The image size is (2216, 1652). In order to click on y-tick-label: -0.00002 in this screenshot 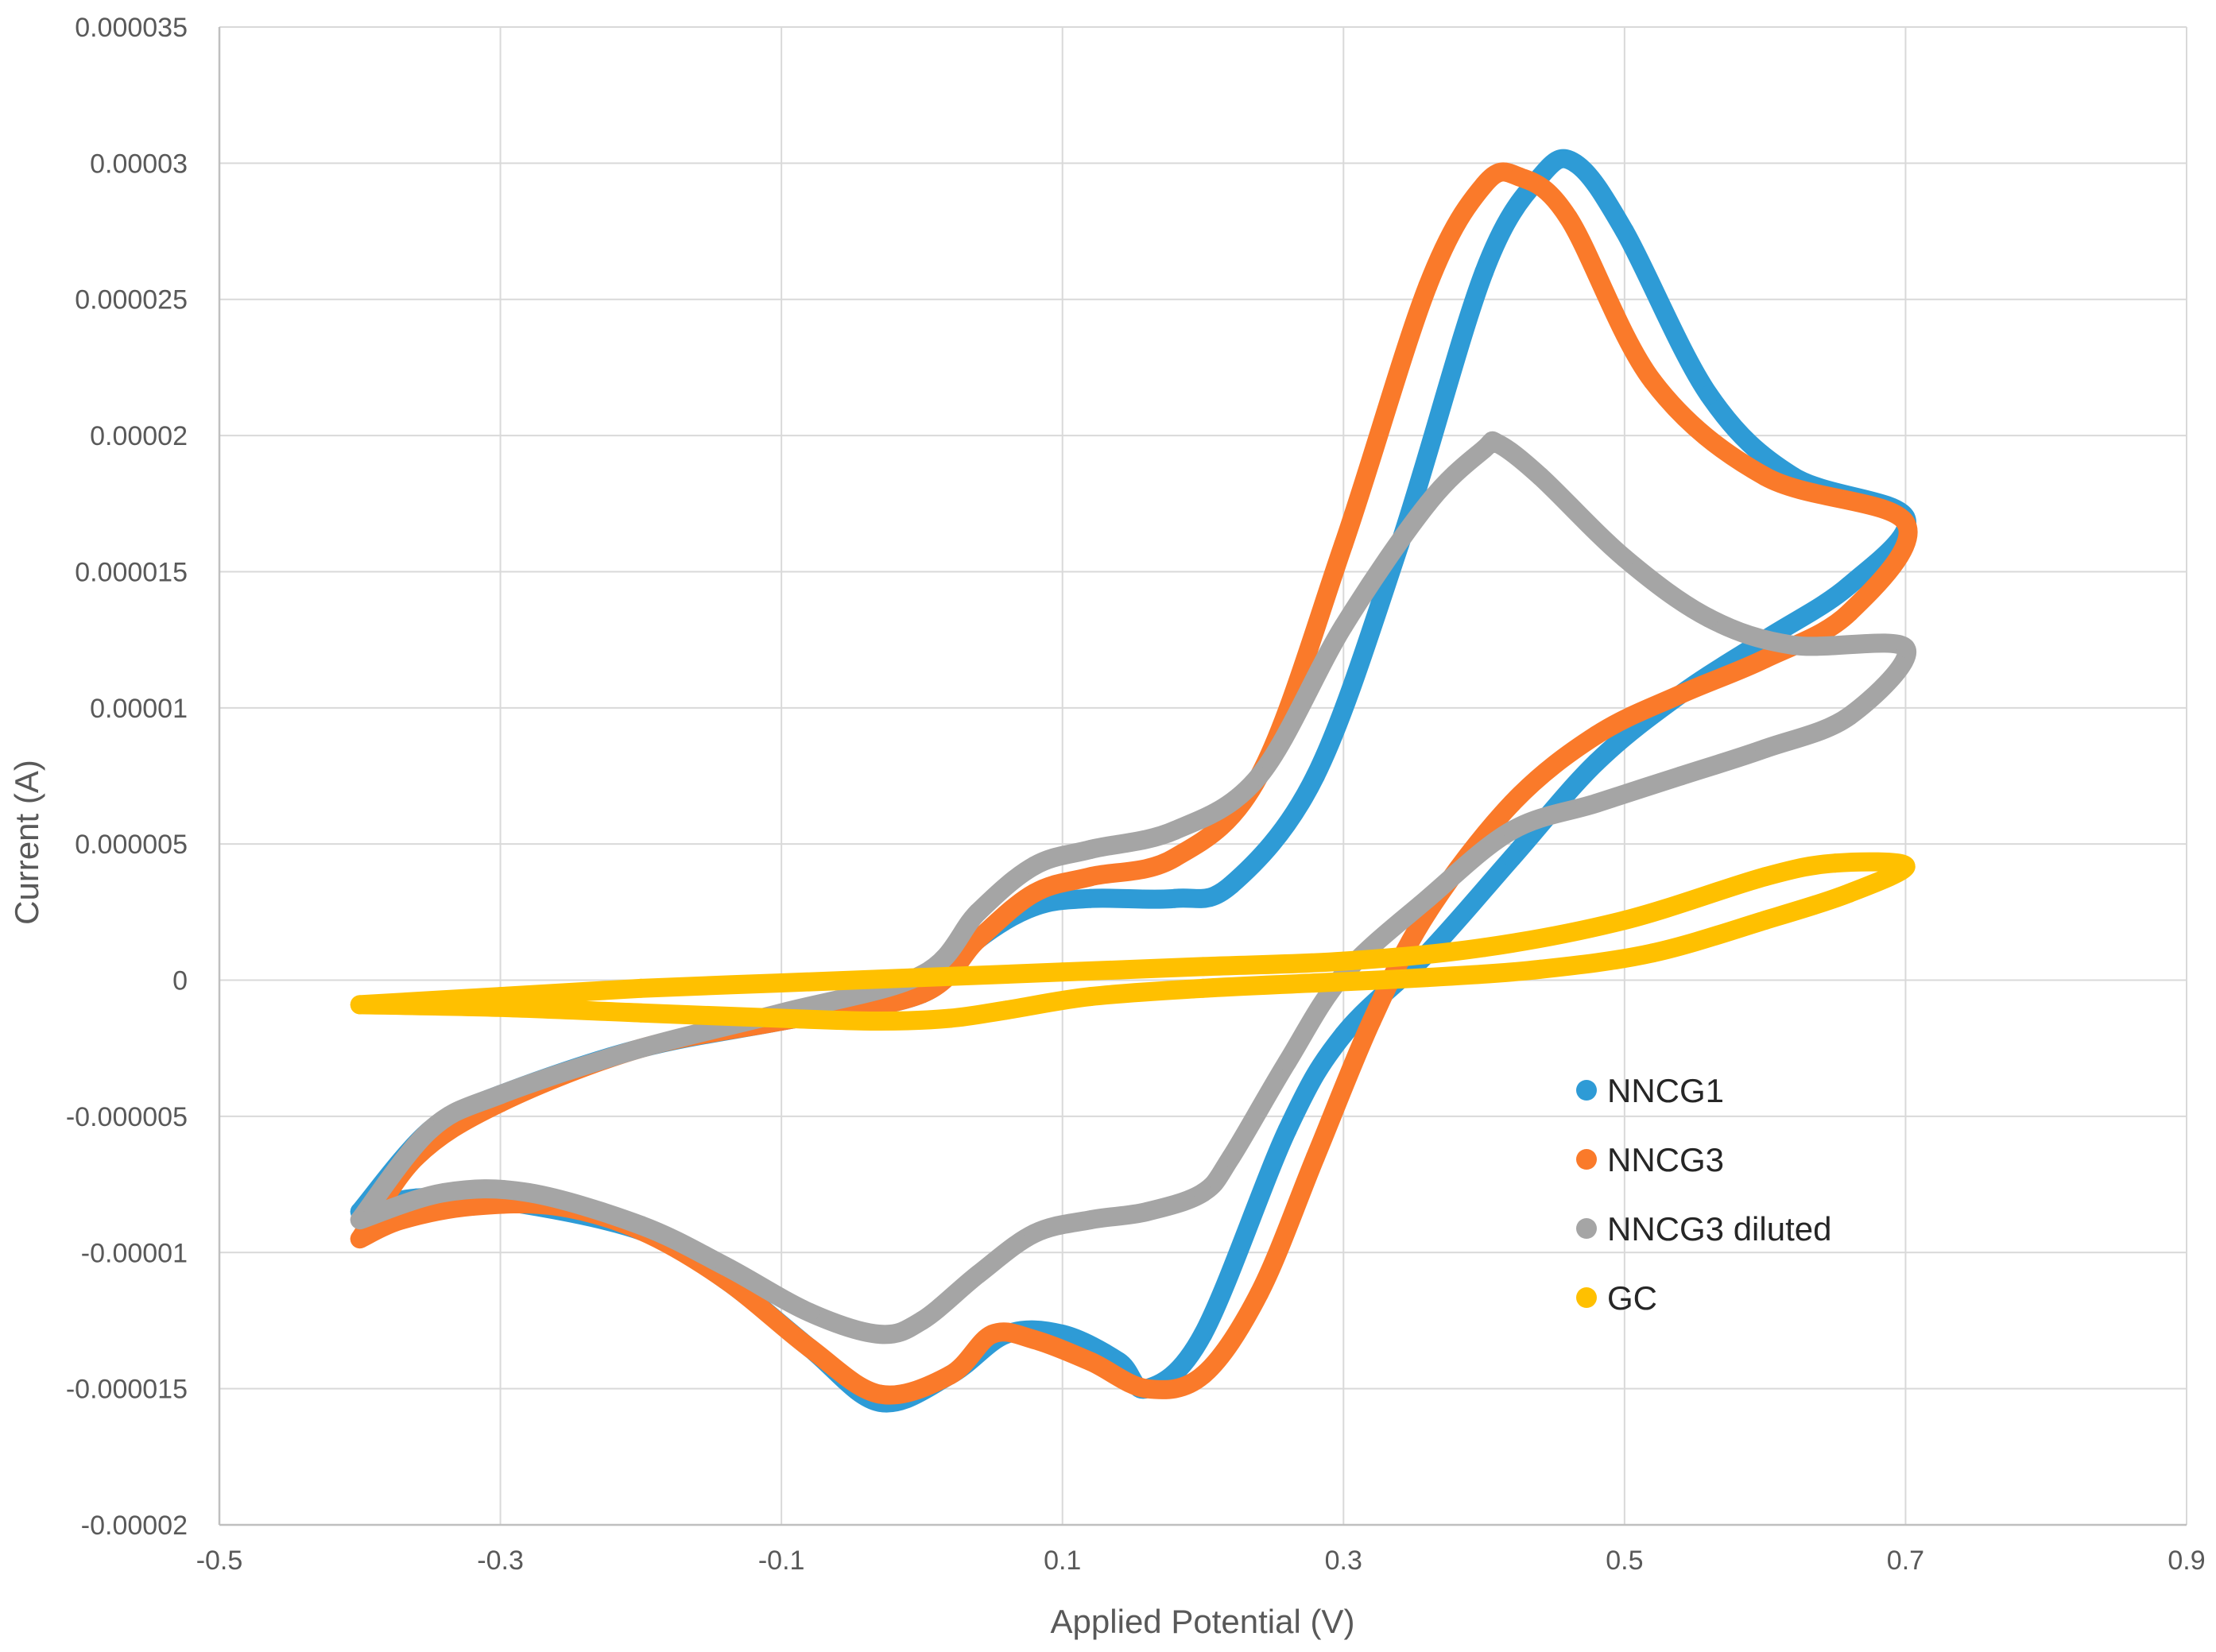, I will do `click(134, 1526)`.